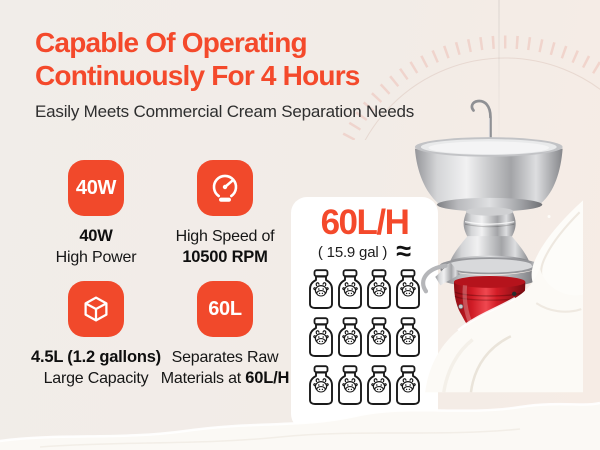 The image size is (600, 450). Describe the element at coordinates (481, 155) in the screenshot. I see `bowl-hook` at that location.